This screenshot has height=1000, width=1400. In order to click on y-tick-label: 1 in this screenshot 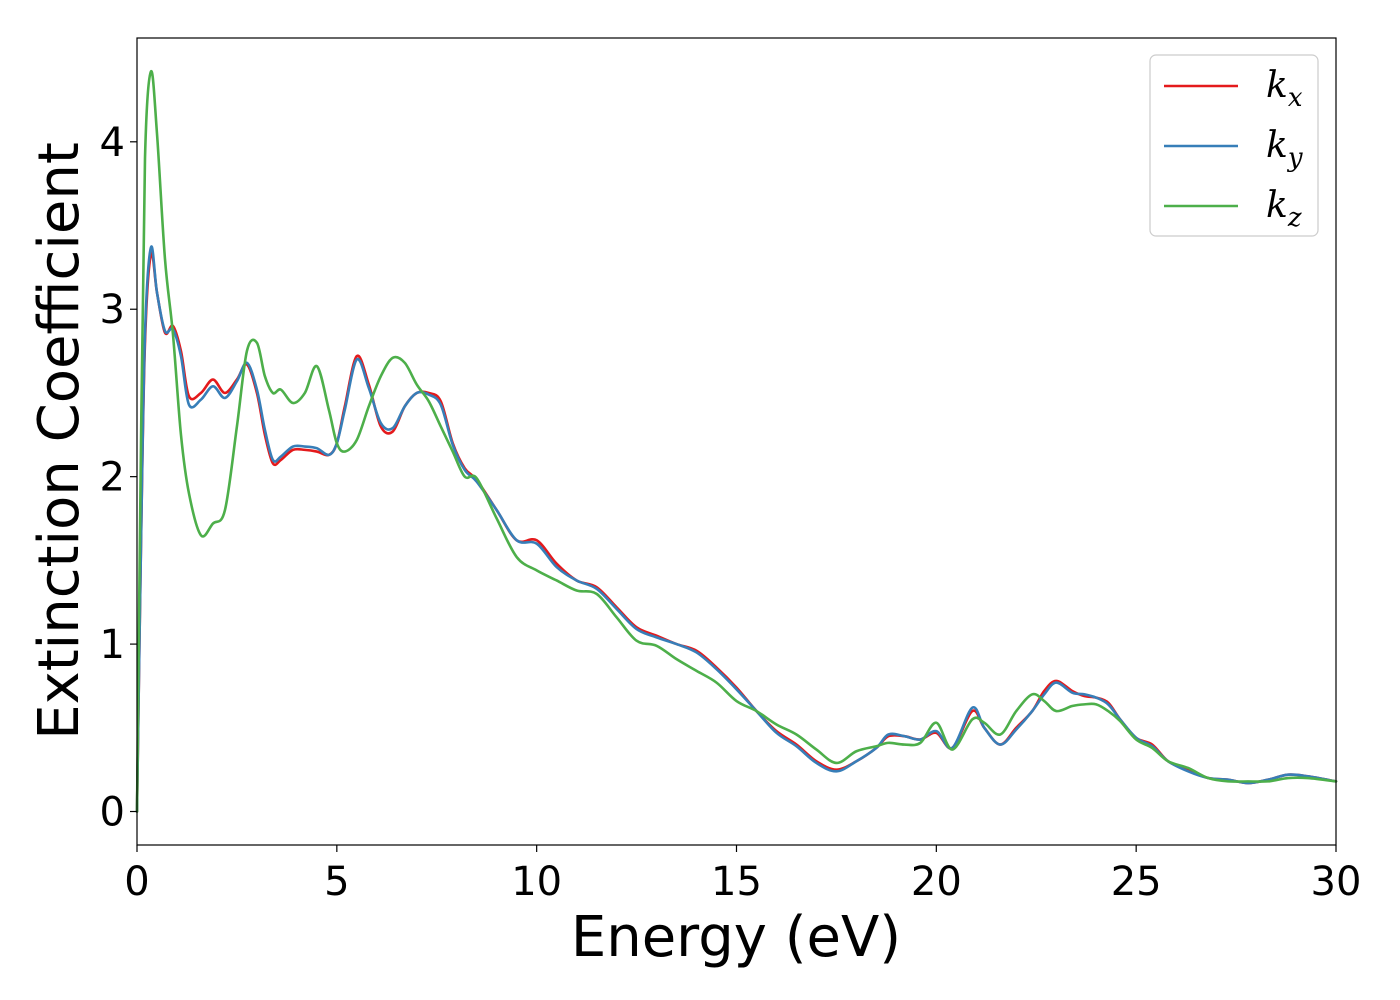, I will do `click(112, 645)`.